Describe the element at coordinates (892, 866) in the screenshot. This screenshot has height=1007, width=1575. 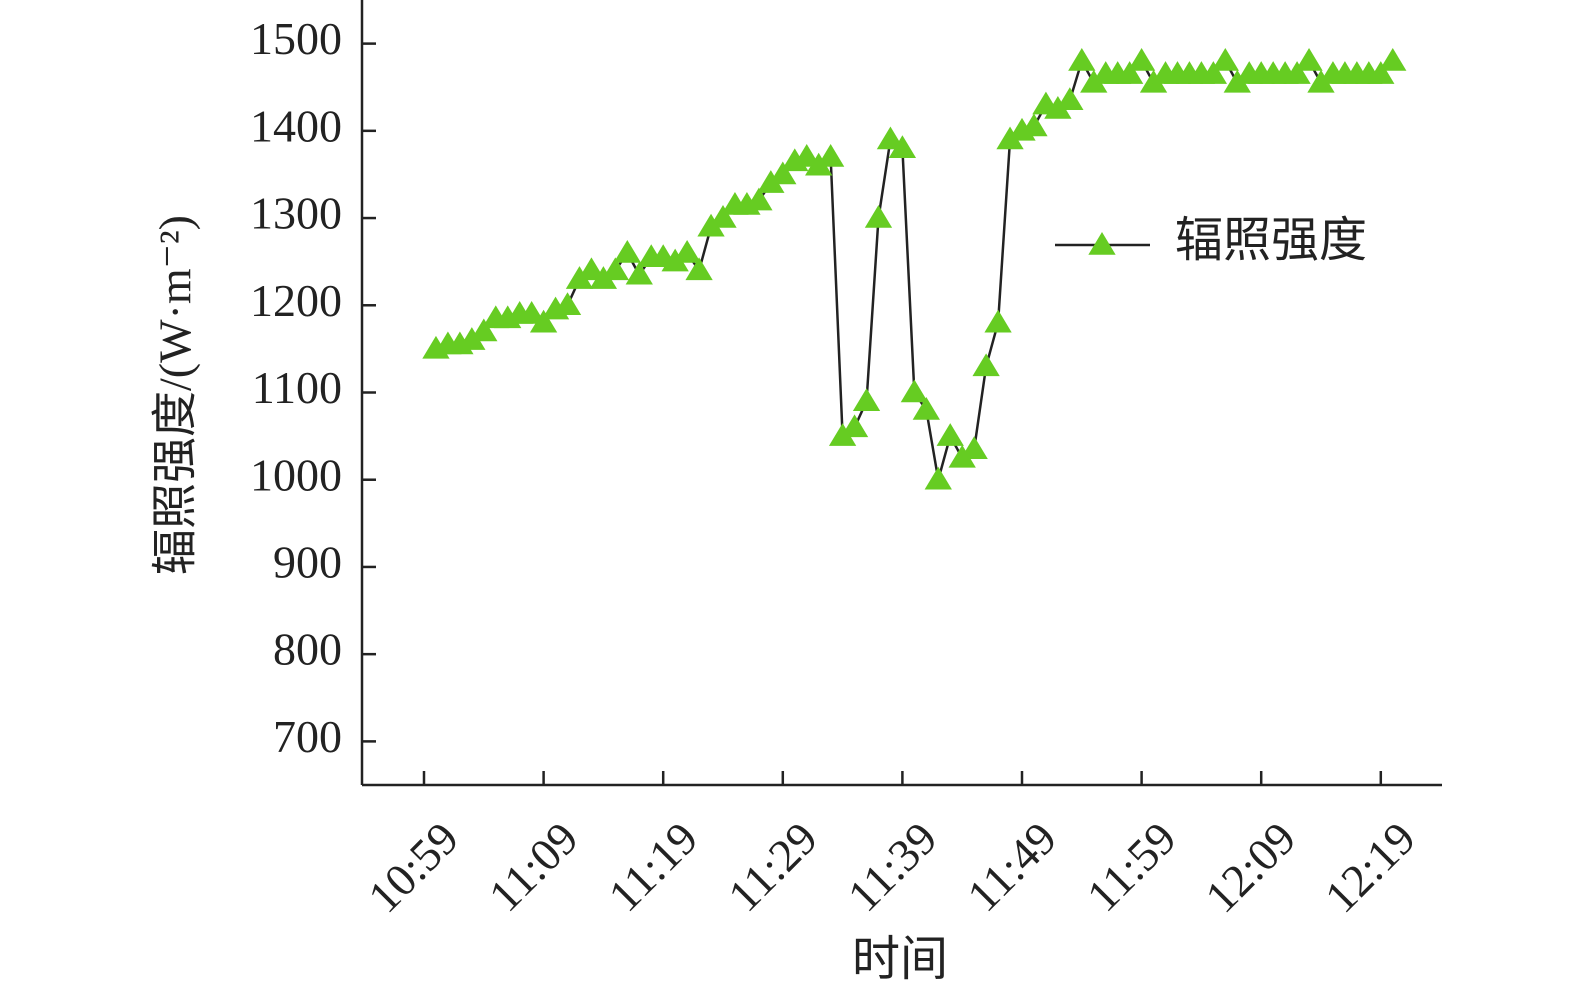
I see `x-tick-label: 11:39` at that location.